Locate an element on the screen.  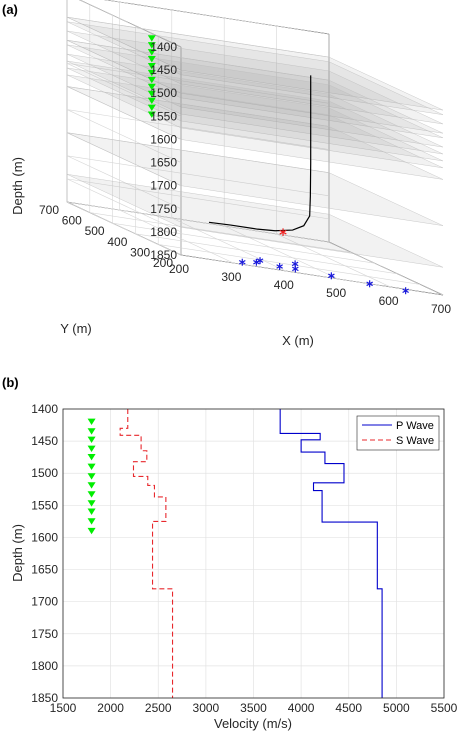
a-z-tick-label: 1650 is located at coordinates (163, 163).